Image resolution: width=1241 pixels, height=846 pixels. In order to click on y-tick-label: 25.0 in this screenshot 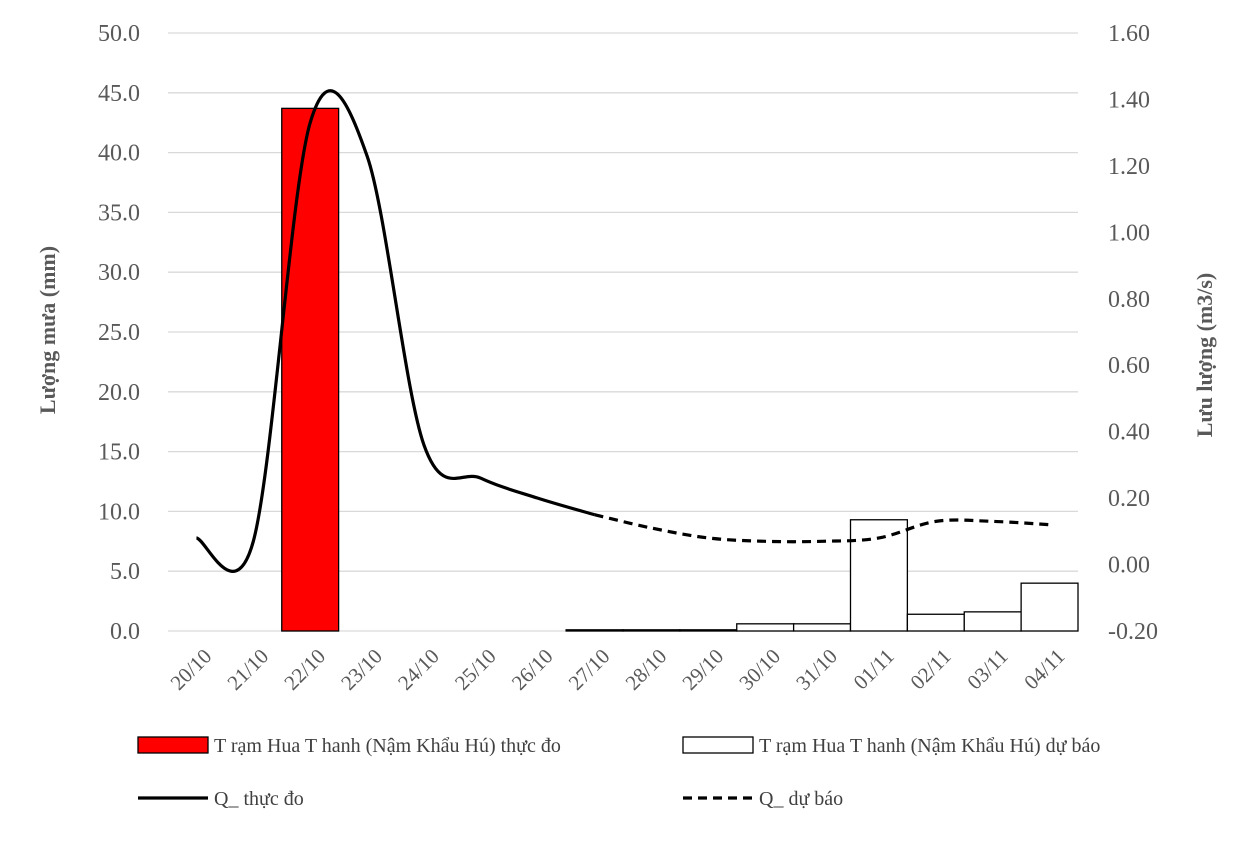, I will do `click(119, 333)`.